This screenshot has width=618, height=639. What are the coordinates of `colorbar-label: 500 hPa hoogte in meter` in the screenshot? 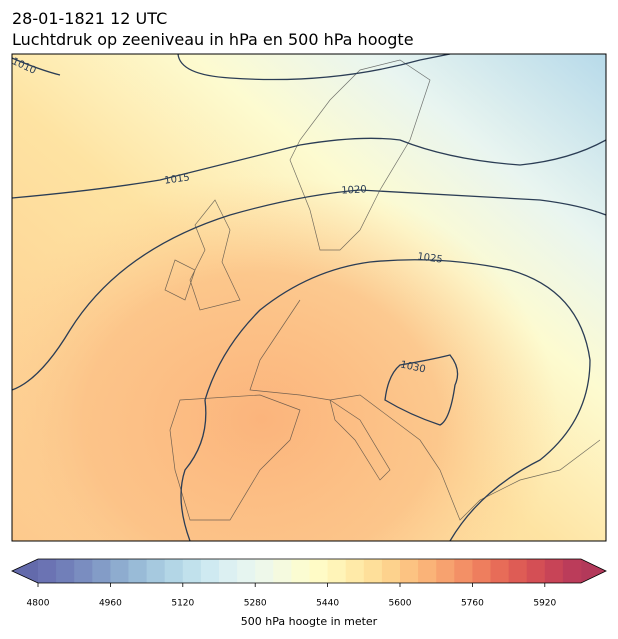 It's located at (309, 621).